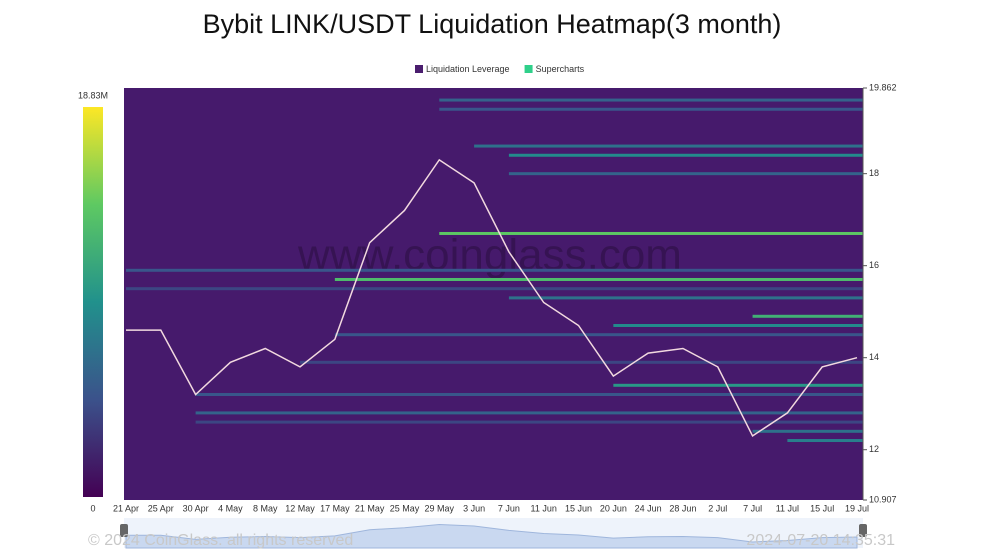  What do you see at coordinates (220, 540) in the screenshot?
I see `copyright: © 2024 CoinGlass. all rights reserved` at bounding box center [220, 540].